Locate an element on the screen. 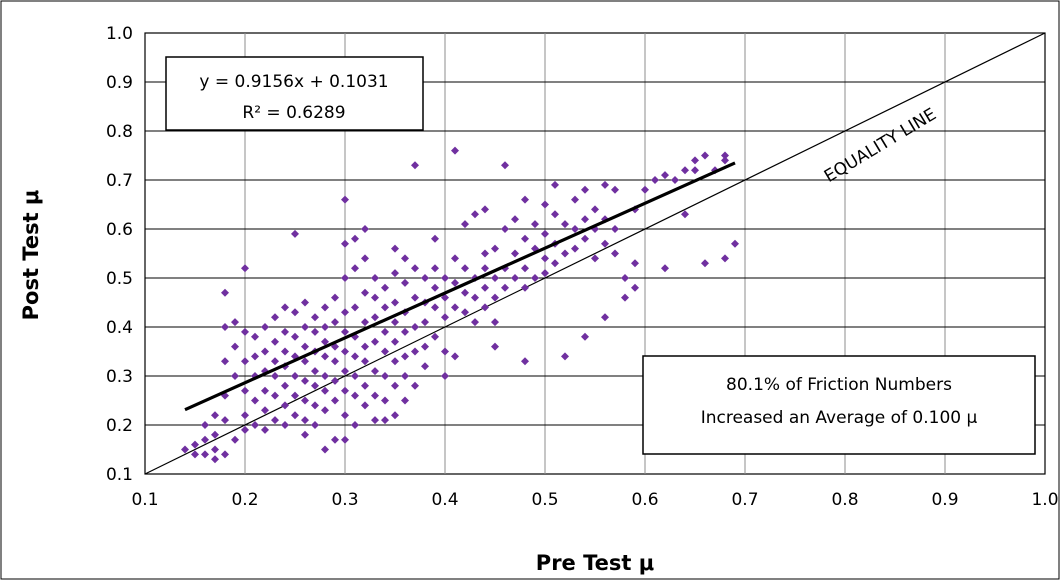 The width and height of the screenshot is (1060, 580). x-tick-label: 1.0 is located at coordinates (1044, 500).